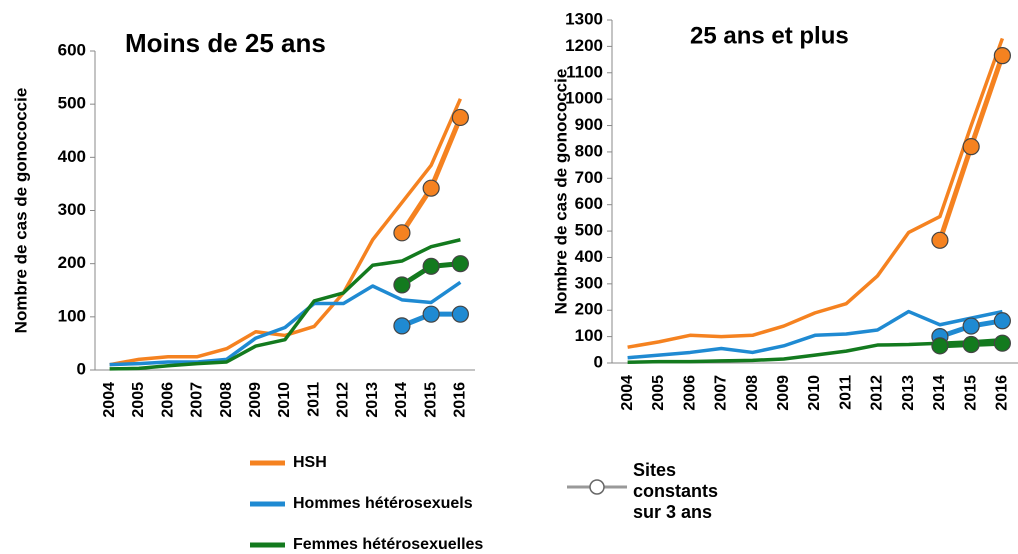 This screenshot has height=554, width=1018. What do you see at coordinates (225, 43) in the screenshot?
I see `chart-title: Moins de 25 ans` at bounding box center [225, 43].